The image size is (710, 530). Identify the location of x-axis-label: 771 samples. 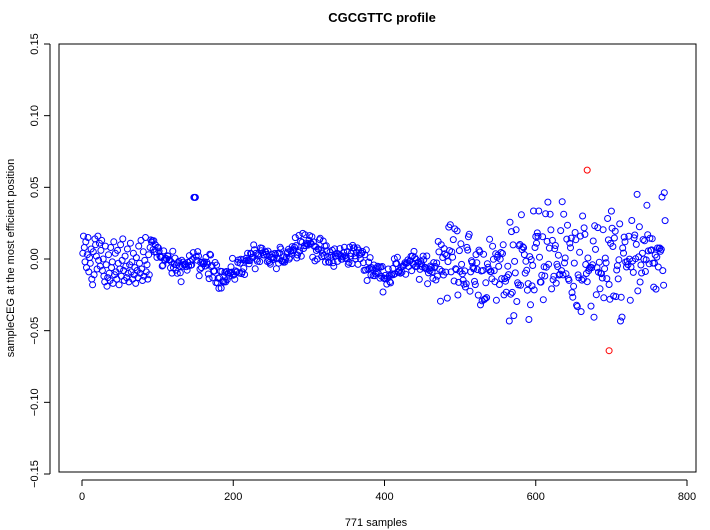
(376, 523).